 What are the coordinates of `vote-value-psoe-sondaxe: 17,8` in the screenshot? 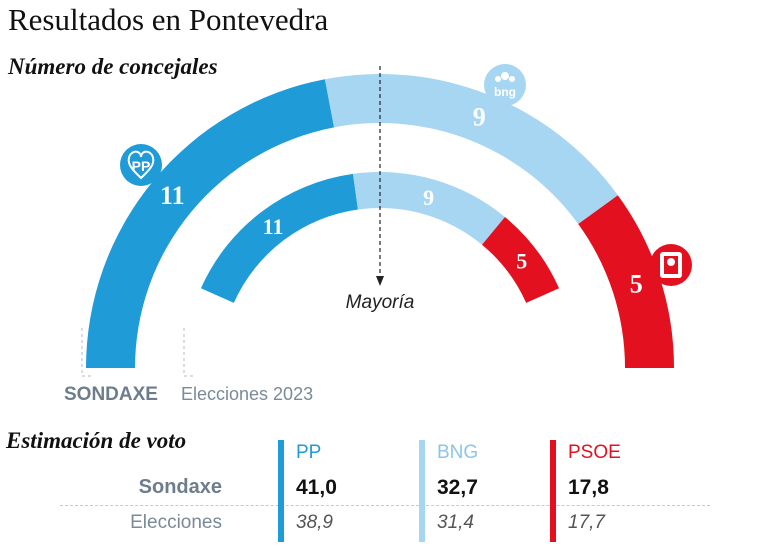 It's located at (588, 487).